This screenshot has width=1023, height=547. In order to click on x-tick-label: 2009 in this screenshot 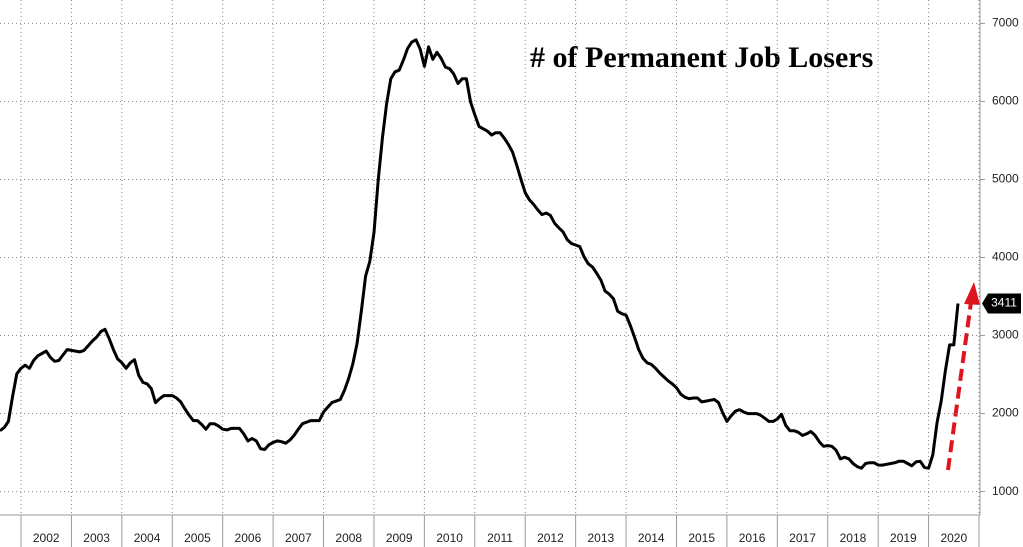, I will do `click(399, 538)`.